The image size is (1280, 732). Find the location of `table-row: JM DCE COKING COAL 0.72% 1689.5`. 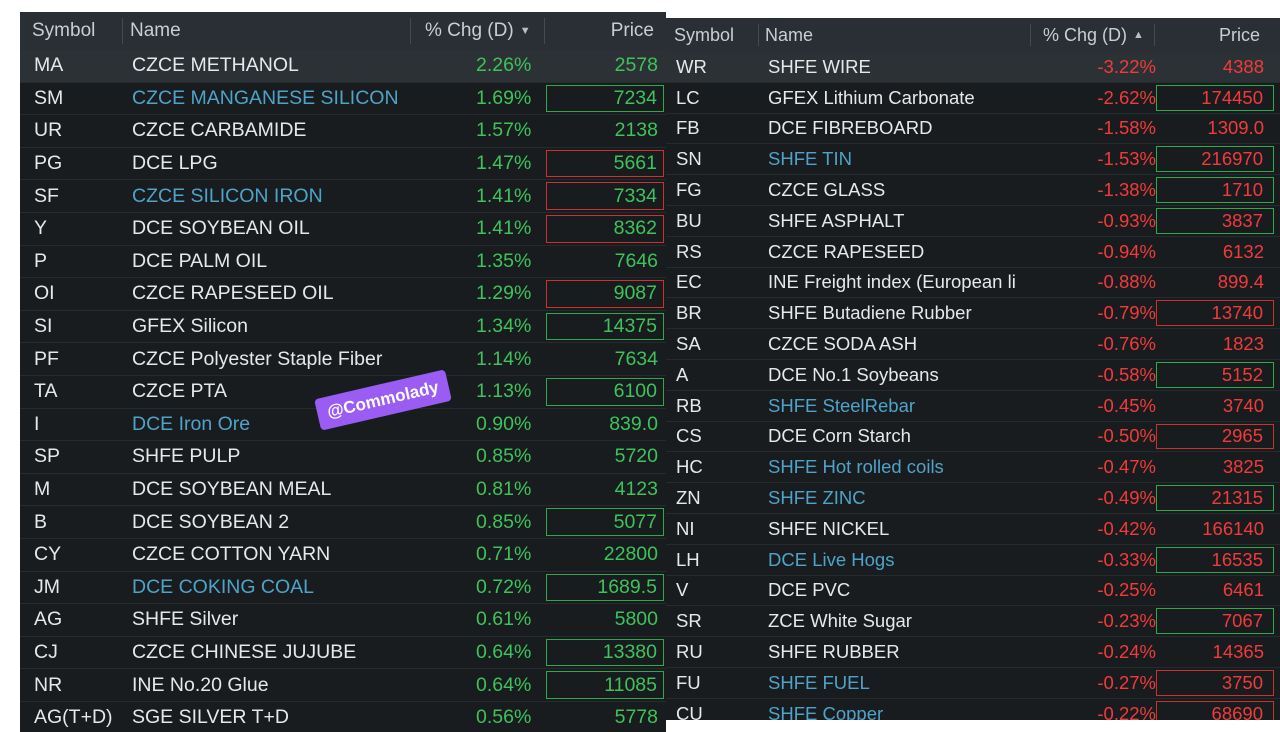

table-row: JM DCE COKING COAL 0.72% 1689.5 is located at coordinates (343, 588).